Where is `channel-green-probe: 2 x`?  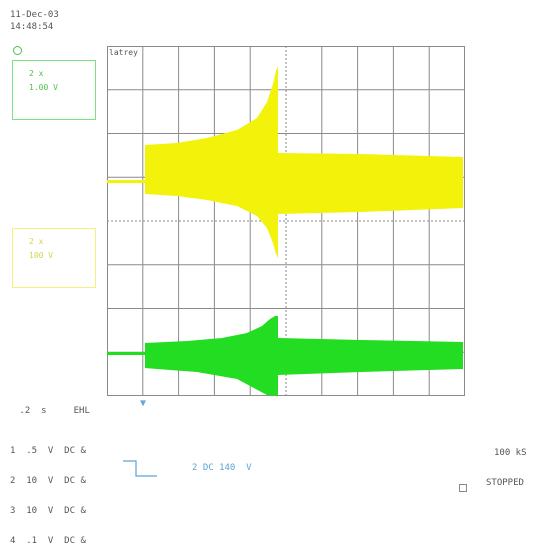 channel-green-probe: 2 x is located at coordinates (36, 73).